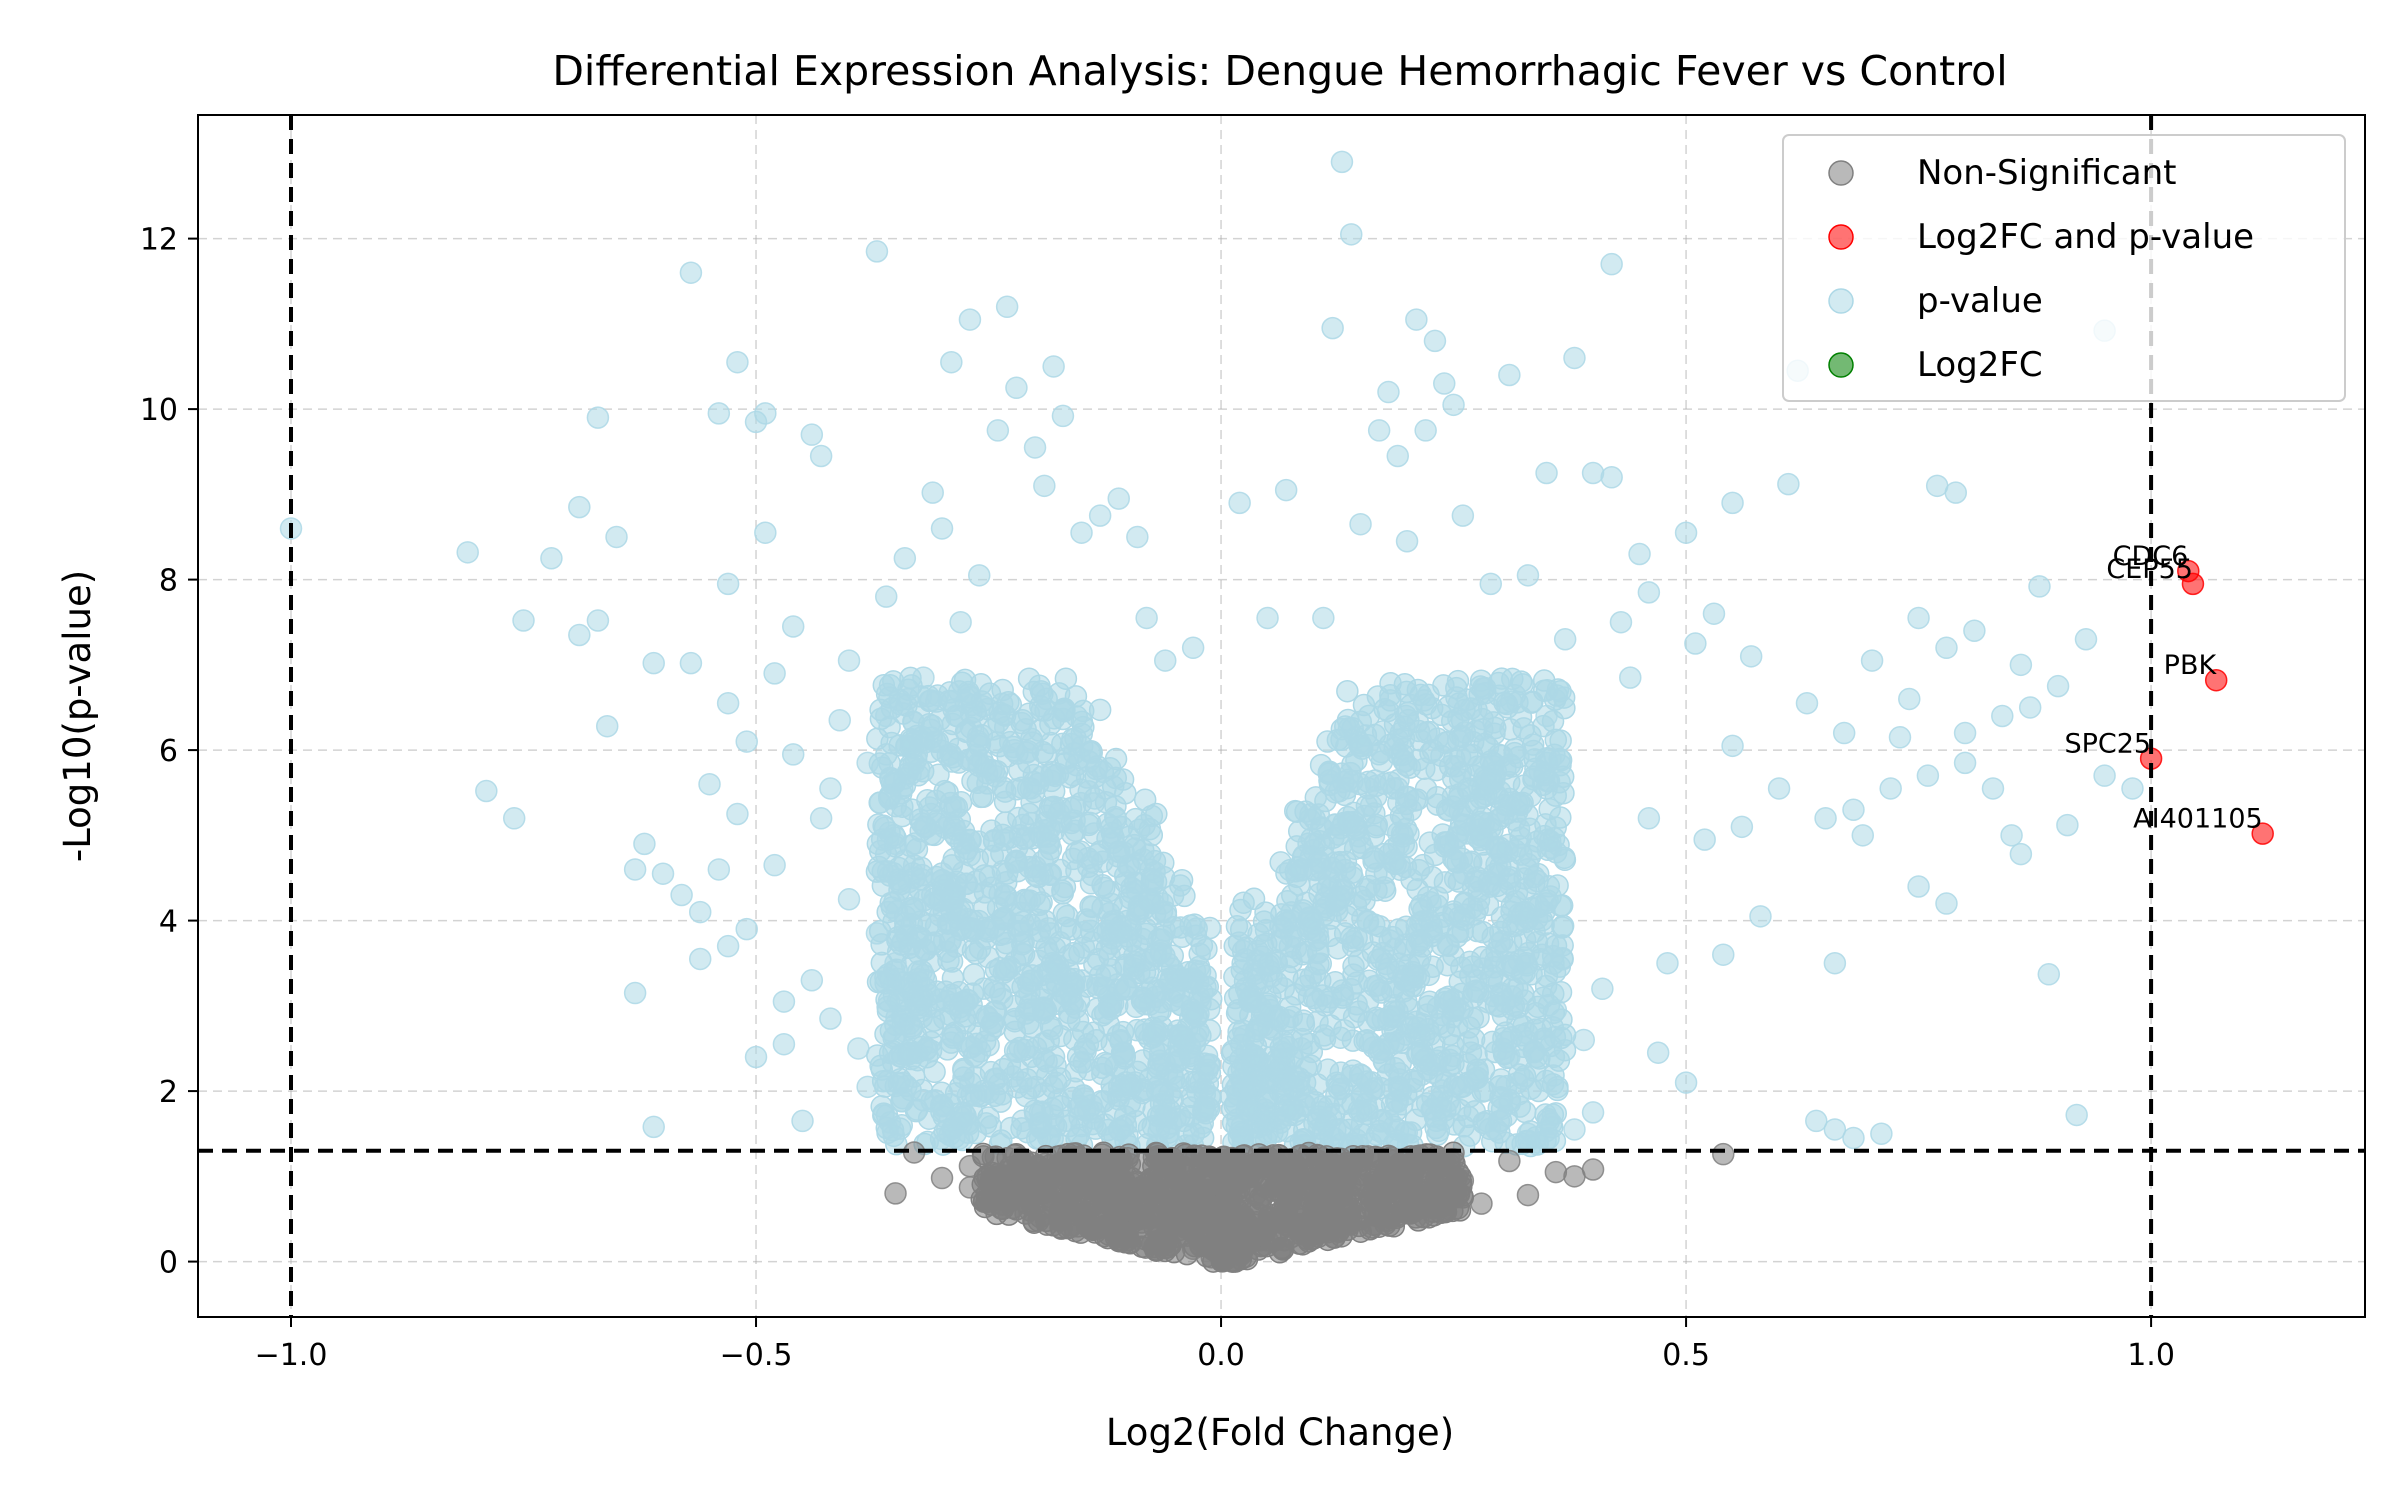  I want to click on gene-label: AI401105, so click(2198, 819).